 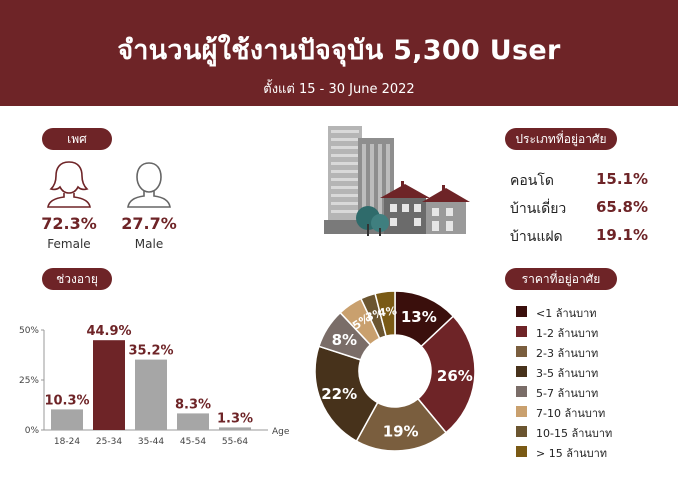 What do you see at coordinates (572, 453) in the screenshot?
I see `legend-label: > 15 ล้านบาท` at bounding box center [572, 453].